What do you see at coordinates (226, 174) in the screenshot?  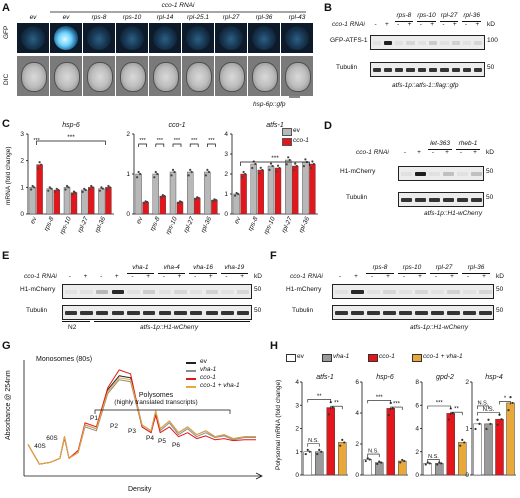 I see `y-tick-label: 2` at bounding box center [226, 174].